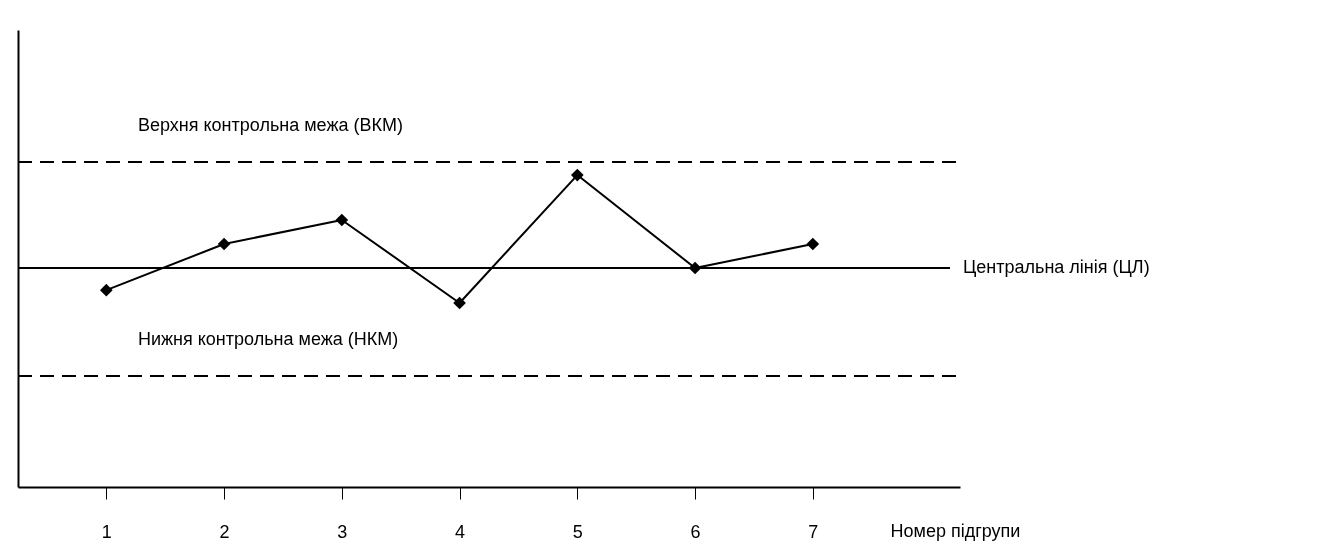 The height and width of the screenshot is (552, 1340). Describe the element at coordinates (813, 531) in the screenshot. I see `x-tick-label: 7` at that location.